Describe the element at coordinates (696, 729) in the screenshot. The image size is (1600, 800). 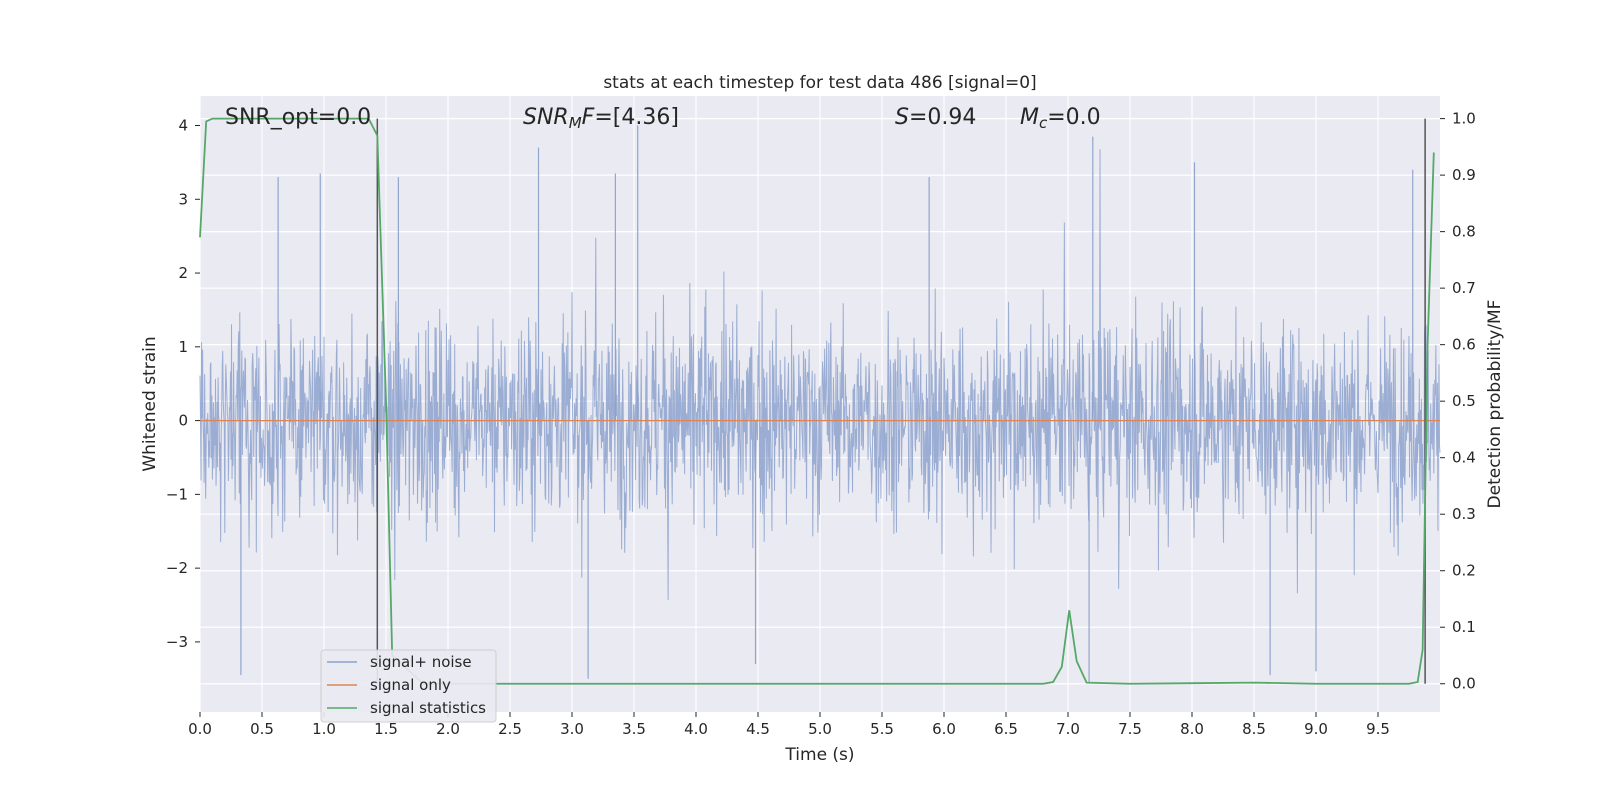
I see `x-tick-label: 4.0` at that location.